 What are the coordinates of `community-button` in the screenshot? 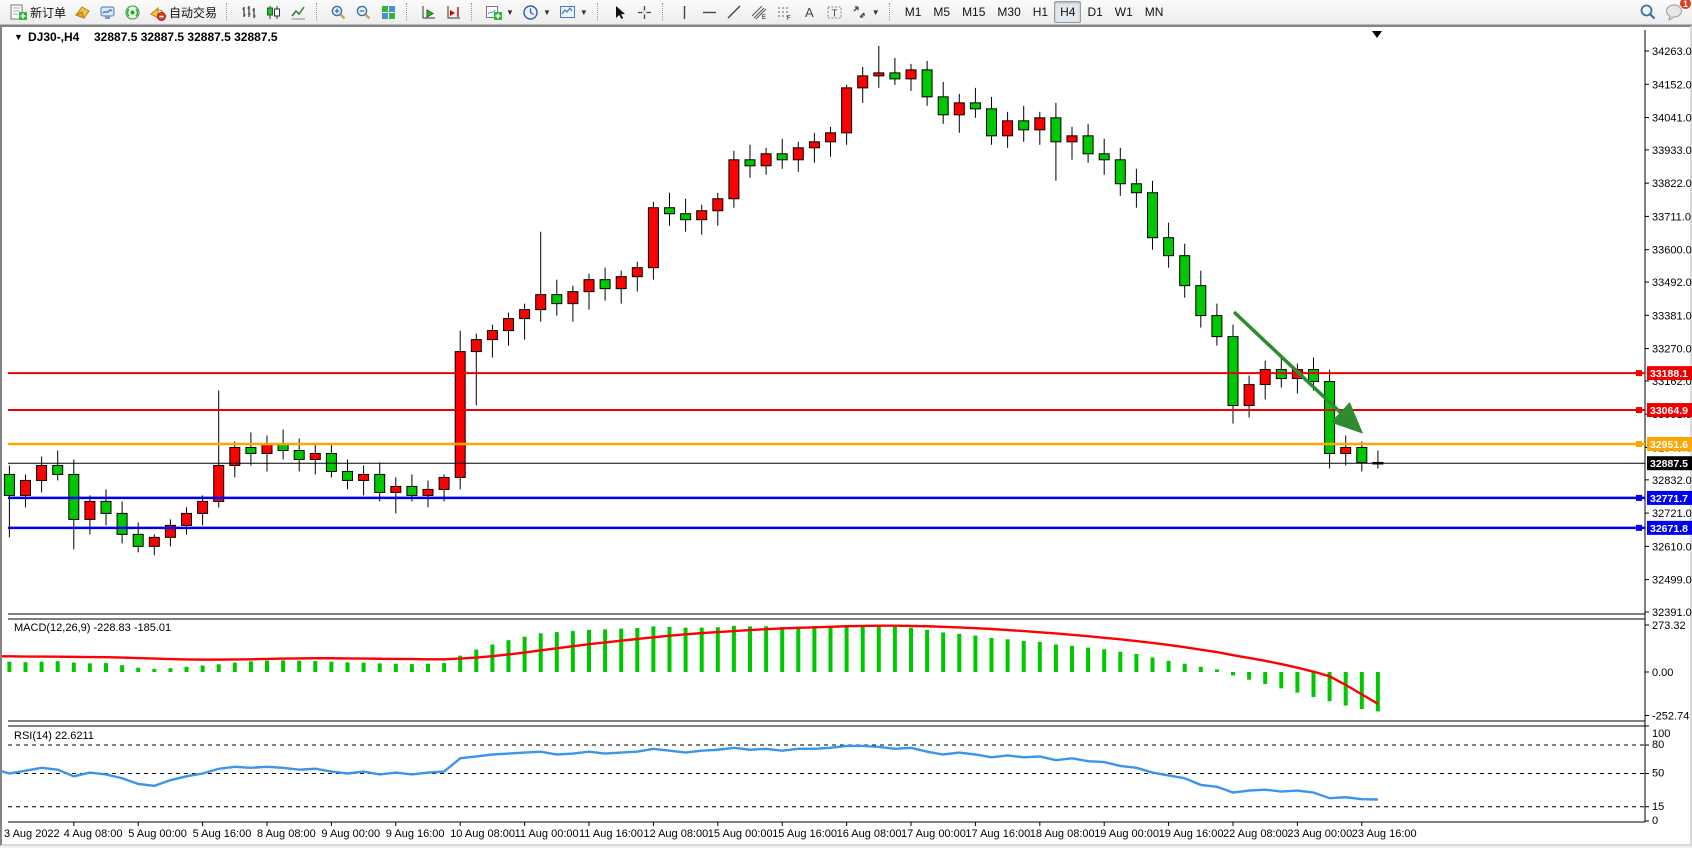 It's located at (107, 12).